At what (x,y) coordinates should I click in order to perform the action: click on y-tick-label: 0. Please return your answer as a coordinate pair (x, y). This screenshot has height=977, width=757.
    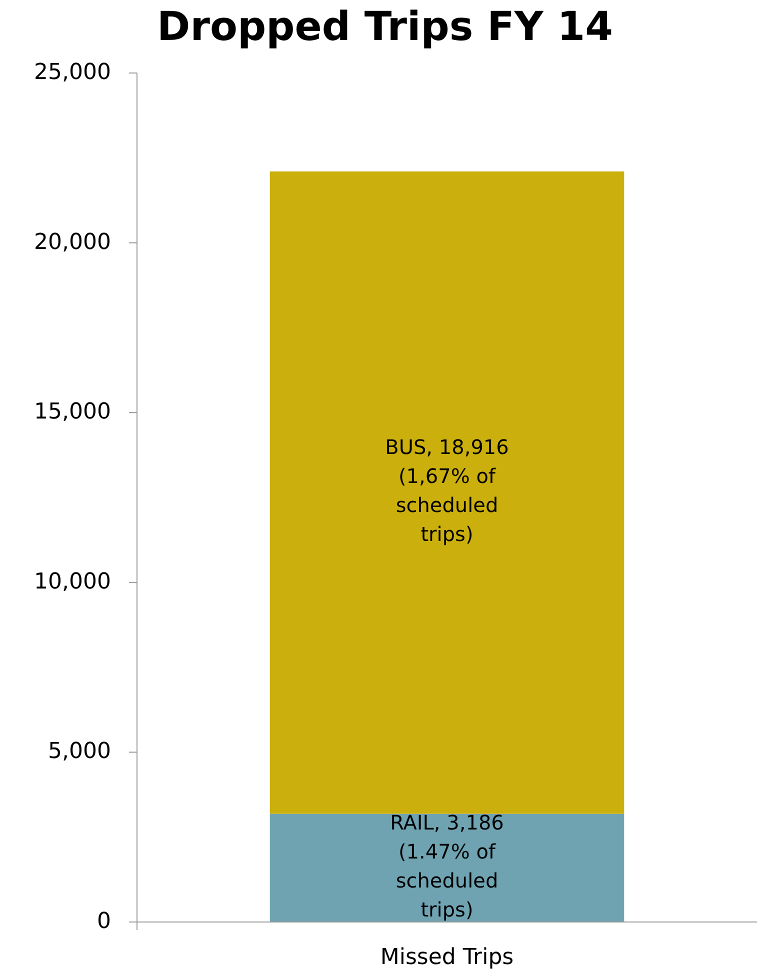
    Looking at the image, I should click on (104, 921).